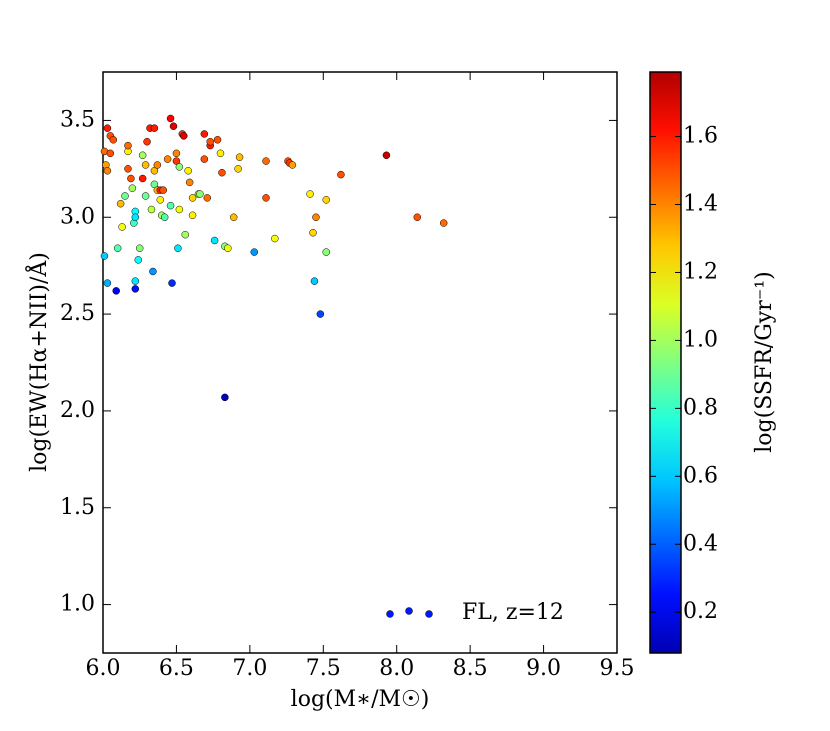 This screenshot has height=731, width=830. I want to click on x-tick-label: 7.5, so click(323, 668).